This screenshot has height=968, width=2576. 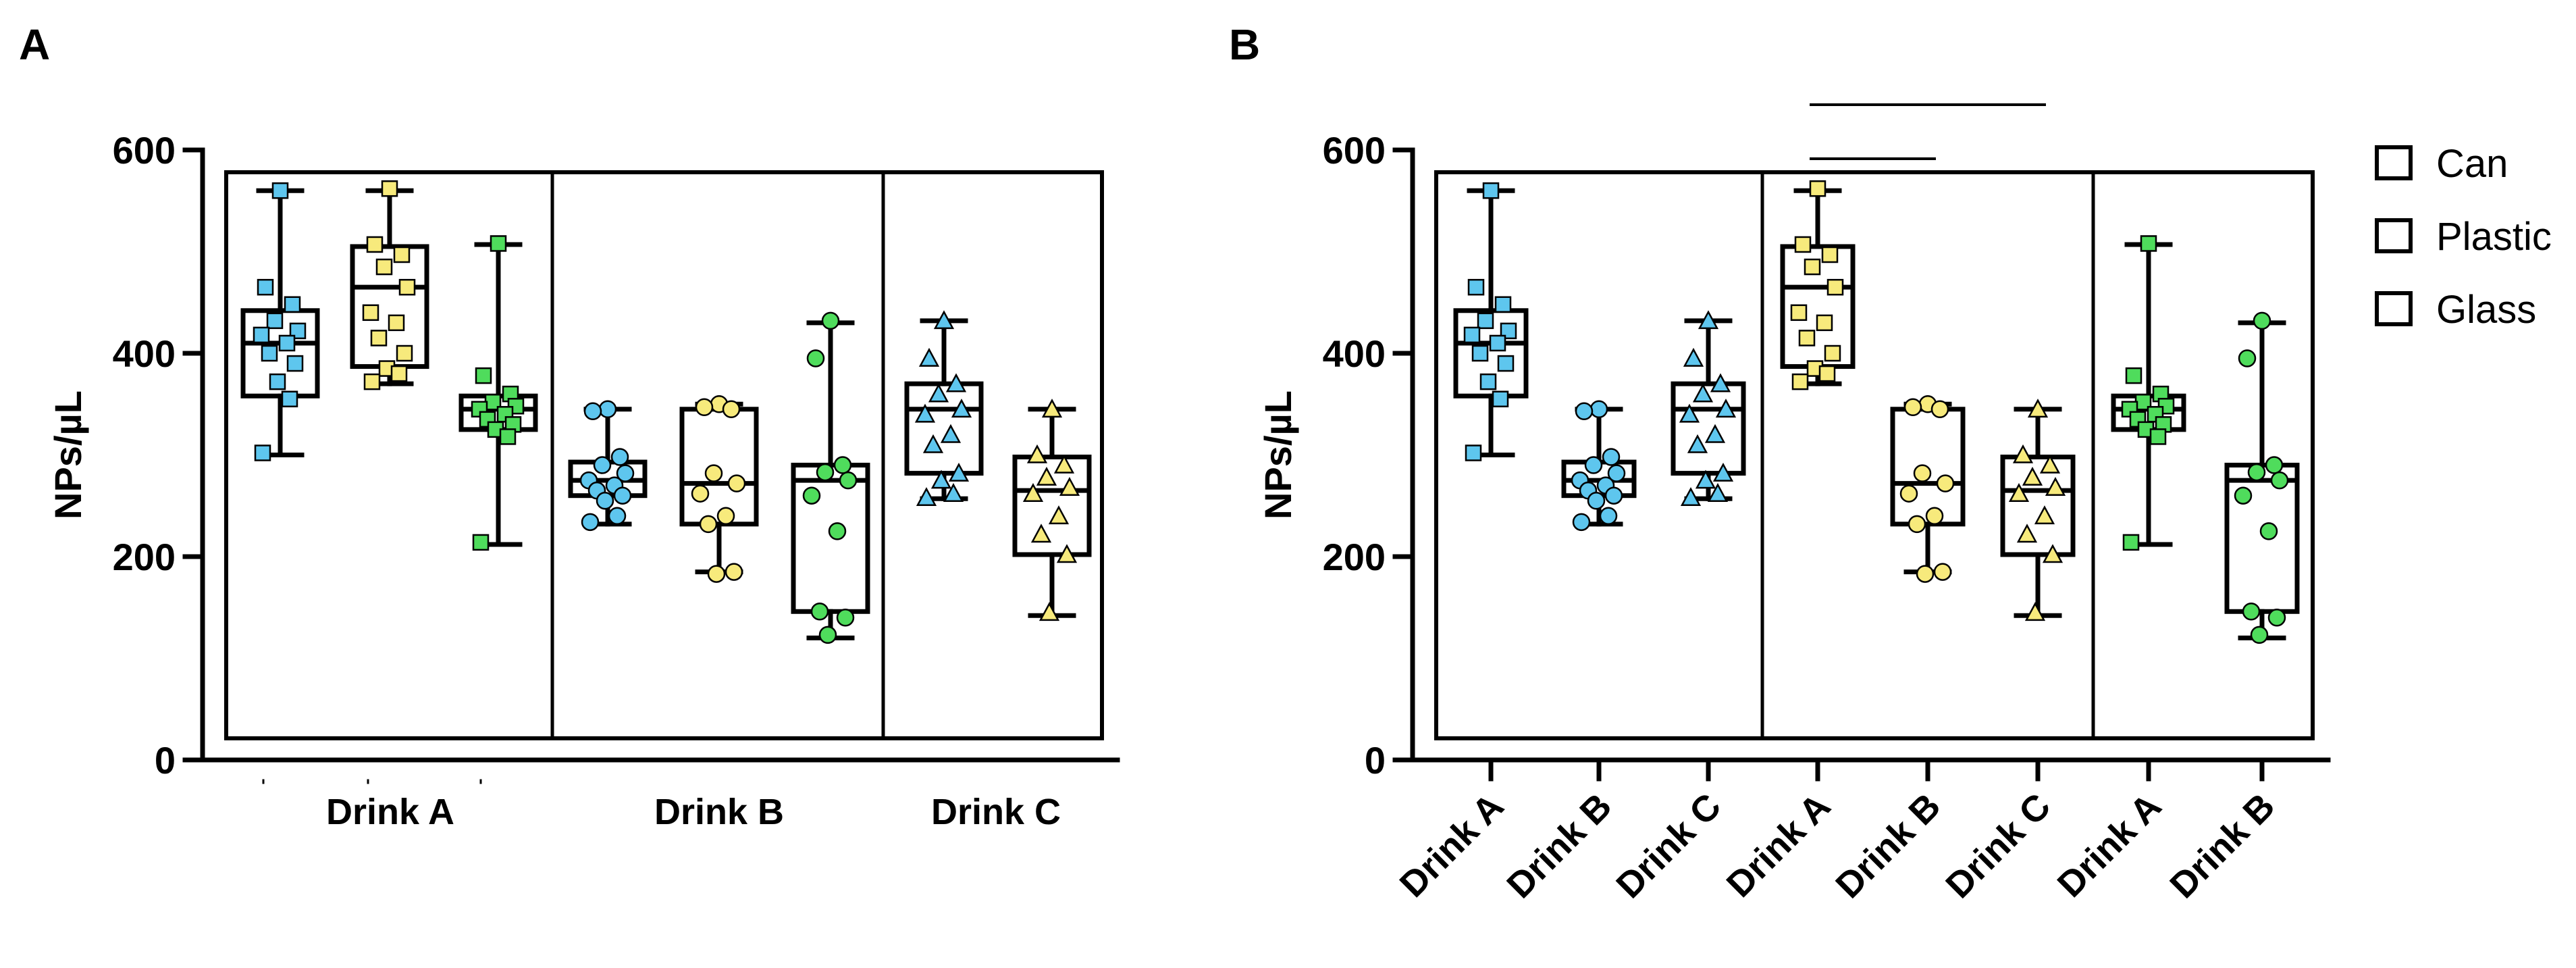 I want to click on y-tick-label-200: 200, so click(x=144, y=557).